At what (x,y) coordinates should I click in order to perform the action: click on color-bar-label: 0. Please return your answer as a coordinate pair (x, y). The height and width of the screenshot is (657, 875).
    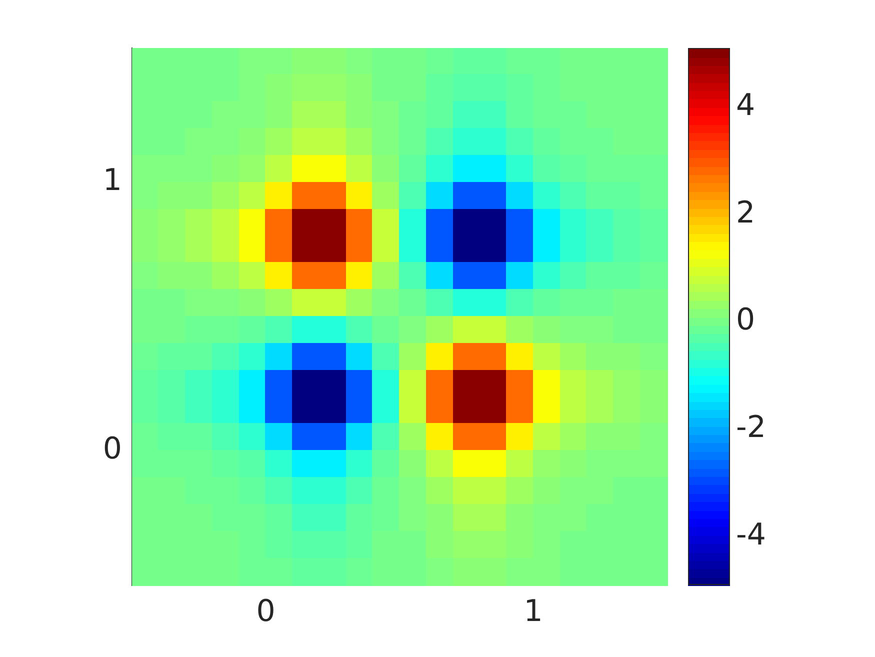
    Looking at the image, I should click on (746, 320).